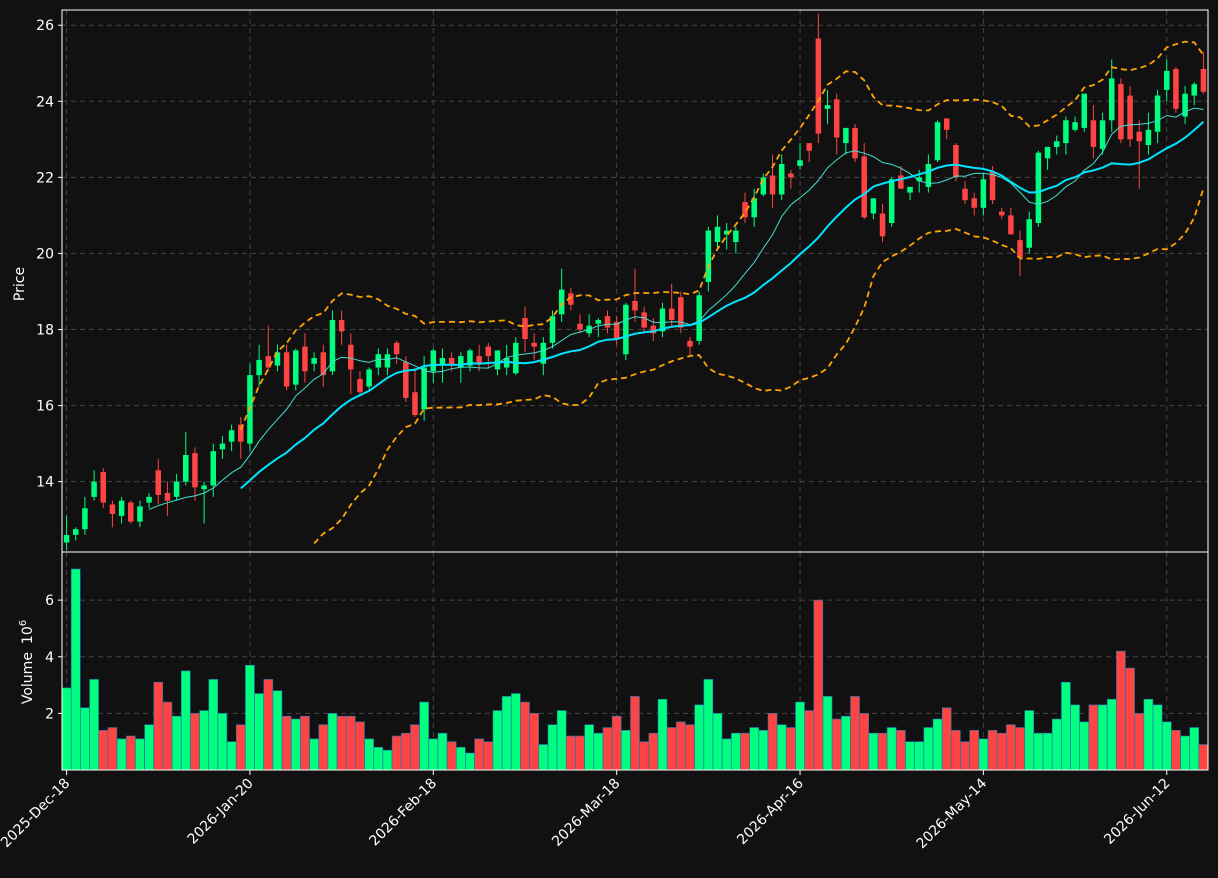 Image resolution: width=1218 pixels, height=878 pixels. What do you see at coordinates (45, 407) in the screenshot?
I see `price-tick-label: 16` at bounding box center [45, 407].